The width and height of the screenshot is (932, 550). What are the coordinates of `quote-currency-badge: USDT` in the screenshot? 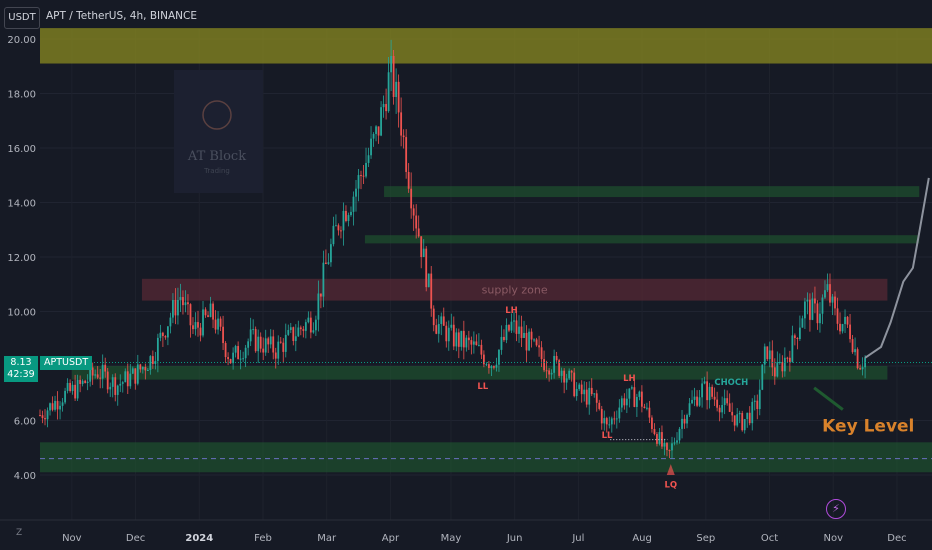 It's located at (22, 18).